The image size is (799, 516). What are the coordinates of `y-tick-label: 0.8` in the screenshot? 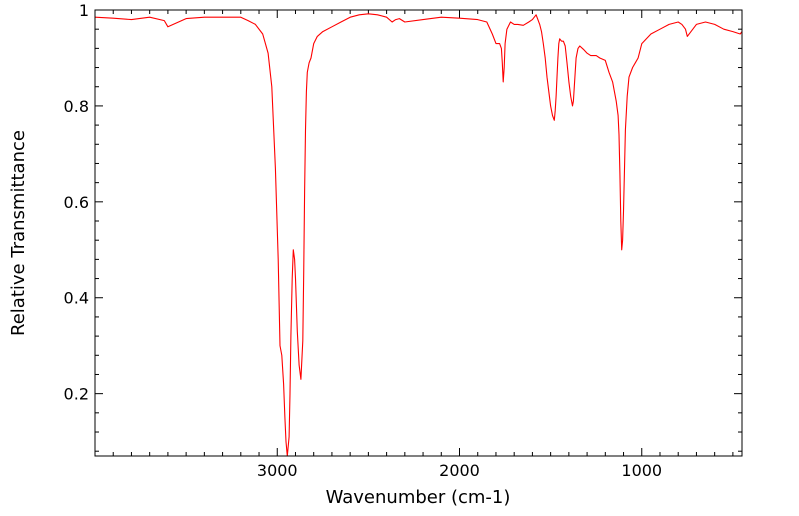 It's located at (76, 106).